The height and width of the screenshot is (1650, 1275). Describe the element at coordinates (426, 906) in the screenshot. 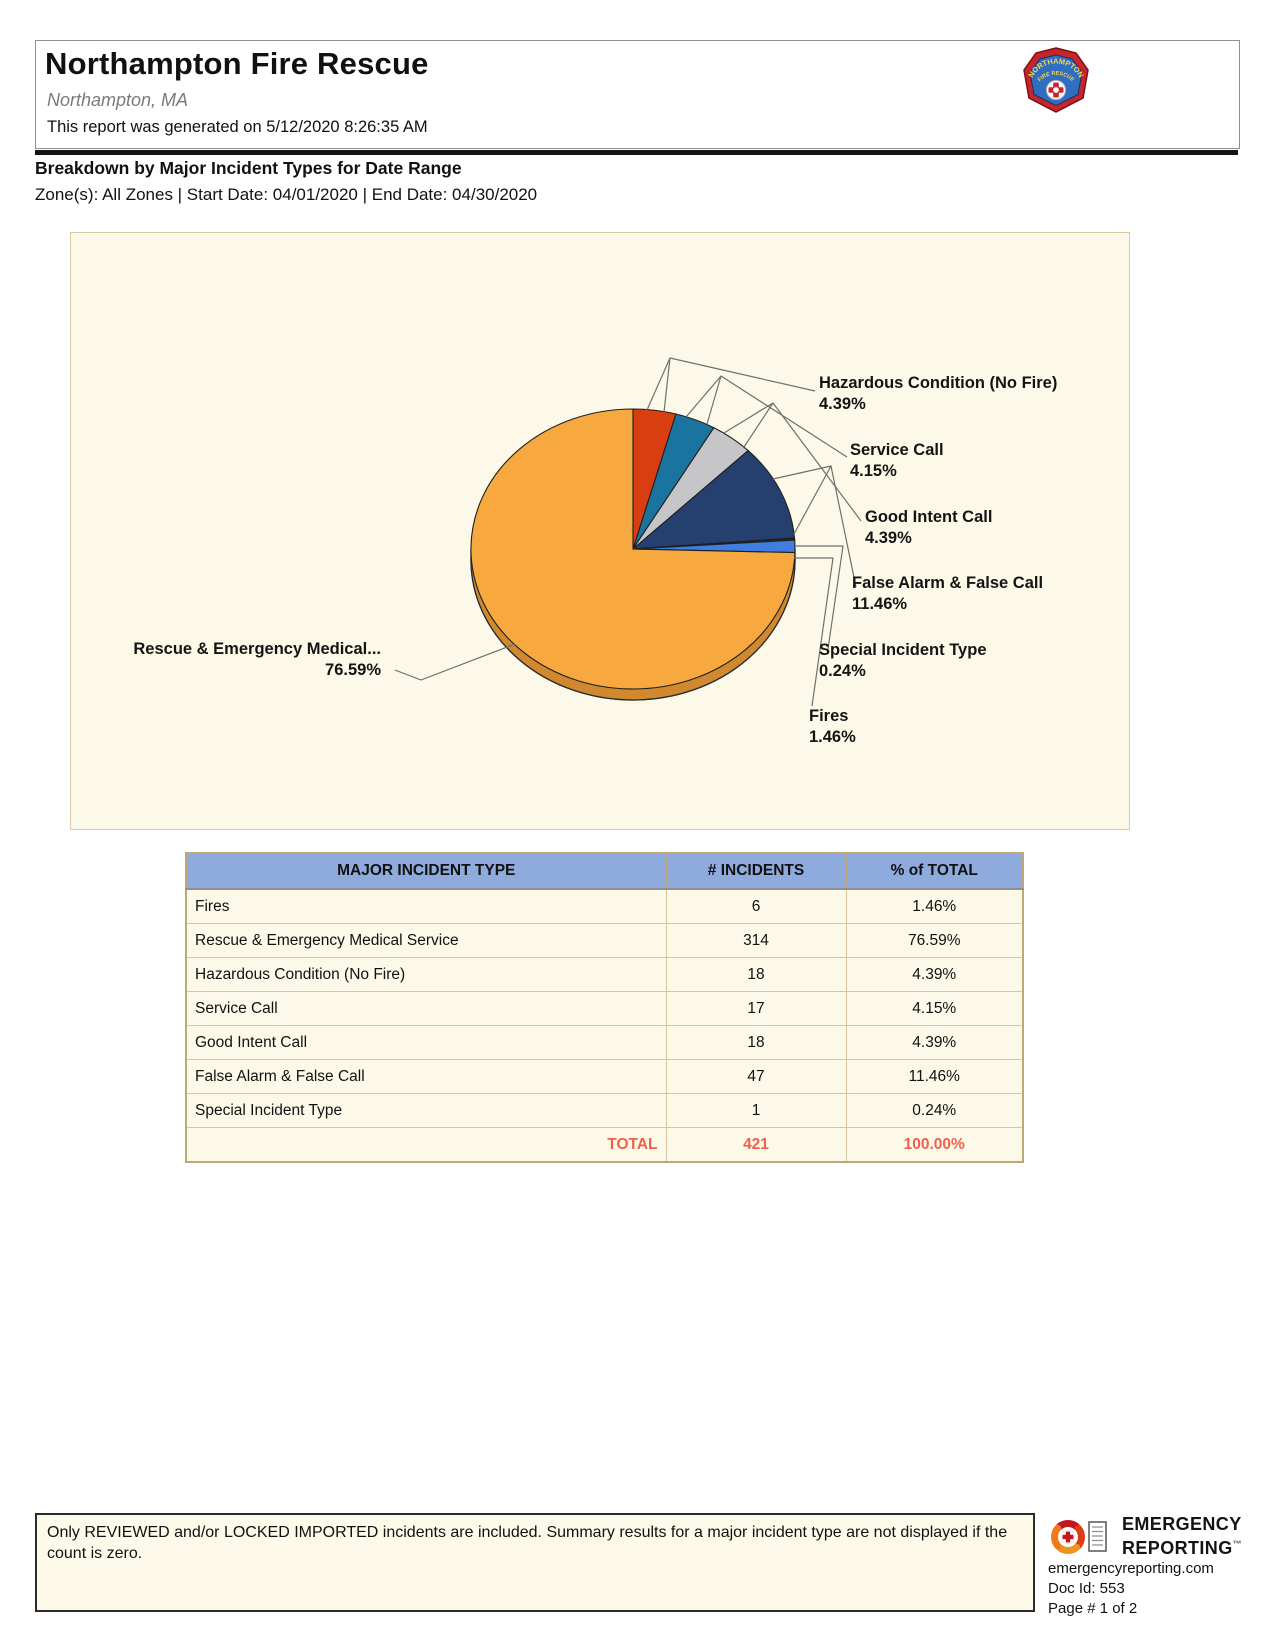

I see `cell-type: Fires` at that location.